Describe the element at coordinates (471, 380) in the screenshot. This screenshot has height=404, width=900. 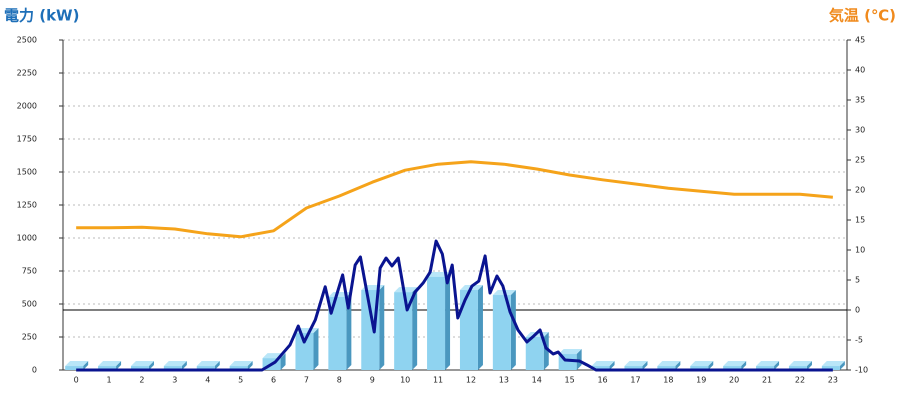
I see `x-tick-label: 12` at that location.